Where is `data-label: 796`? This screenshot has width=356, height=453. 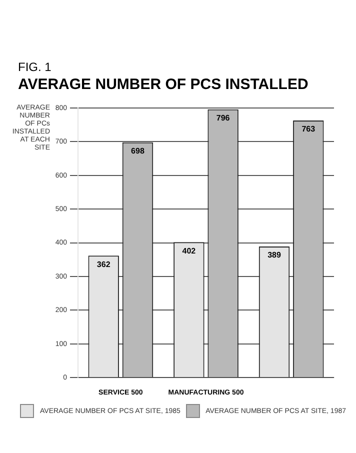 data-label: 796 is located at coordinates (223, 118).